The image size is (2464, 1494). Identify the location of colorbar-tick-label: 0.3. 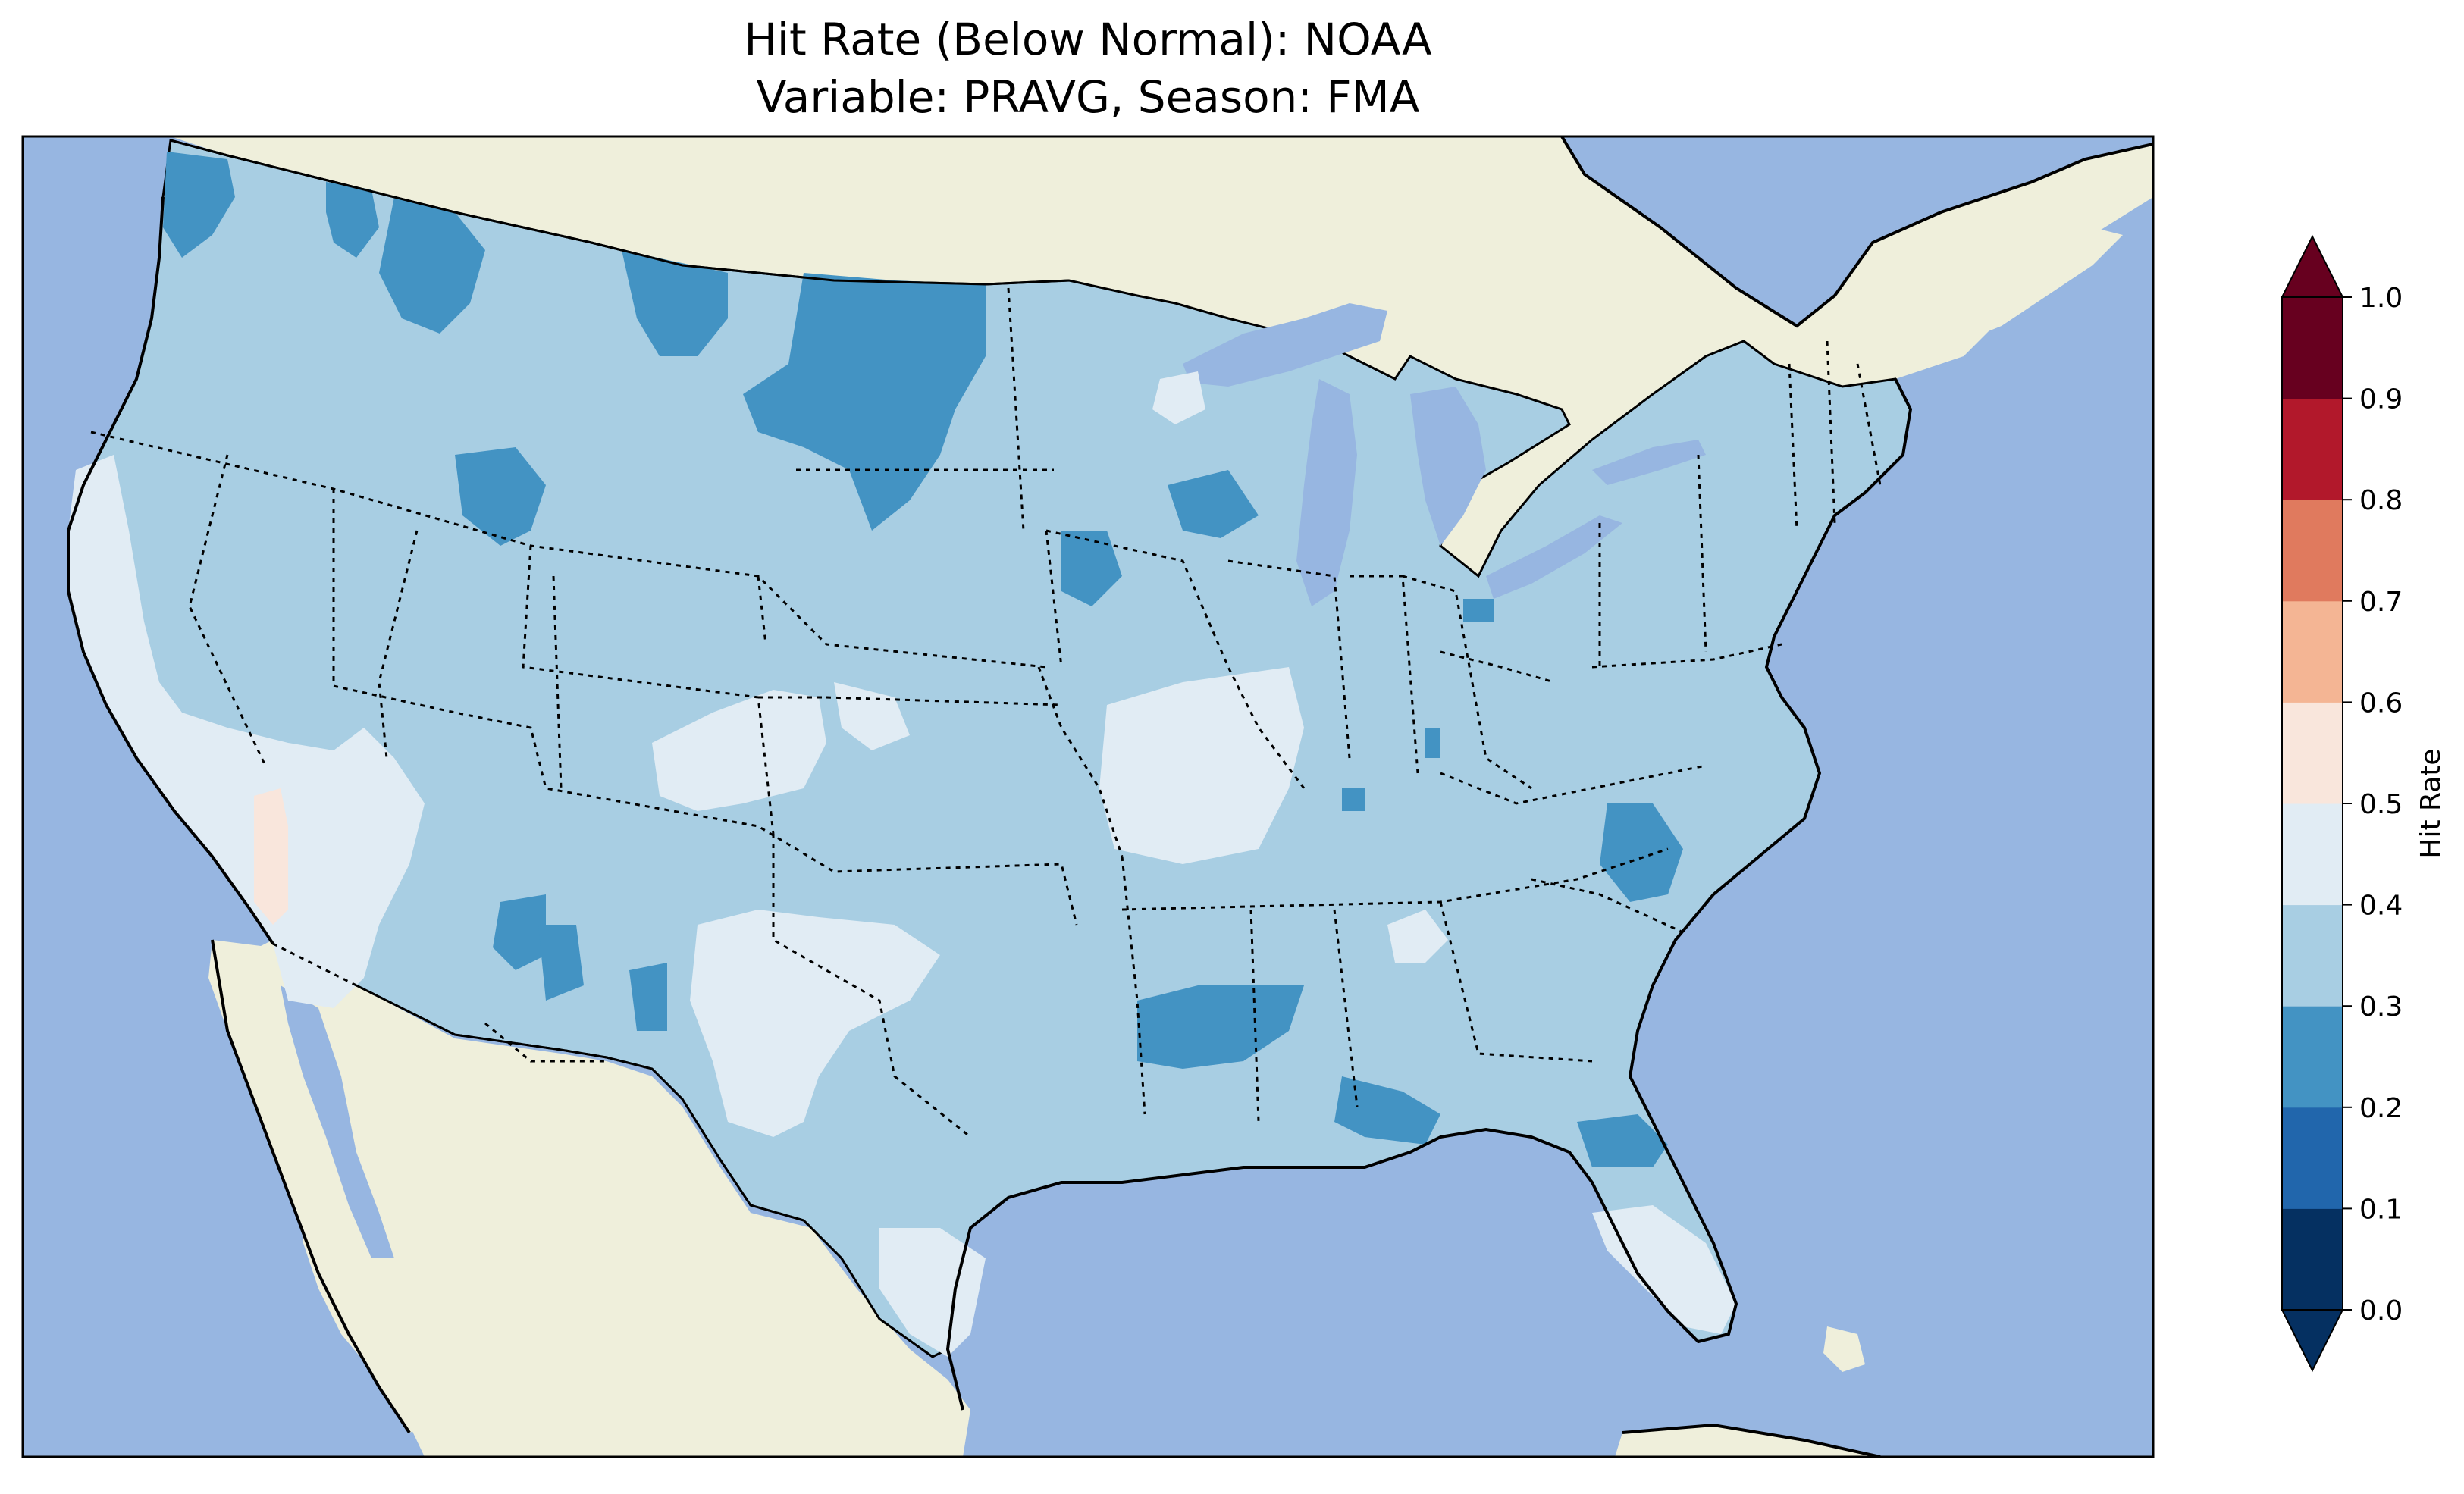
(2381, 1007).